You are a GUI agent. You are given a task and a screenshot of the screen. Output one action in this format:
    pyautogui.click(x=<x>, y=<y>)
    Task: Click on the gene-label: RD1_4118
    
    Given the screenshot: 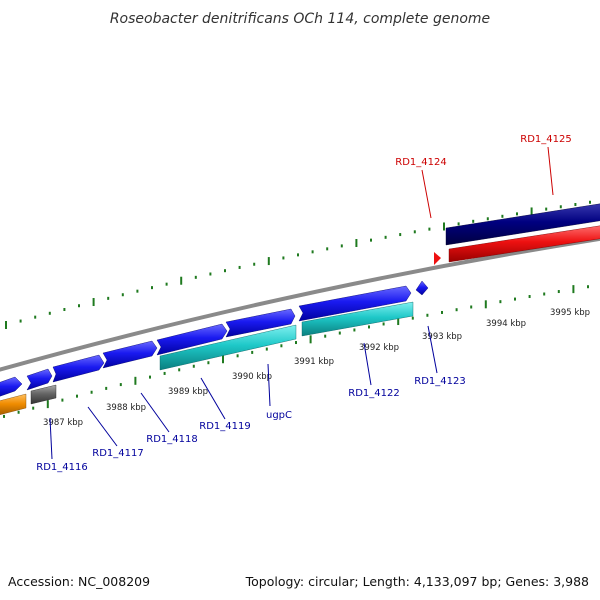 What is the action you would take?
    pyautogui.click(x=171, y=439)
    